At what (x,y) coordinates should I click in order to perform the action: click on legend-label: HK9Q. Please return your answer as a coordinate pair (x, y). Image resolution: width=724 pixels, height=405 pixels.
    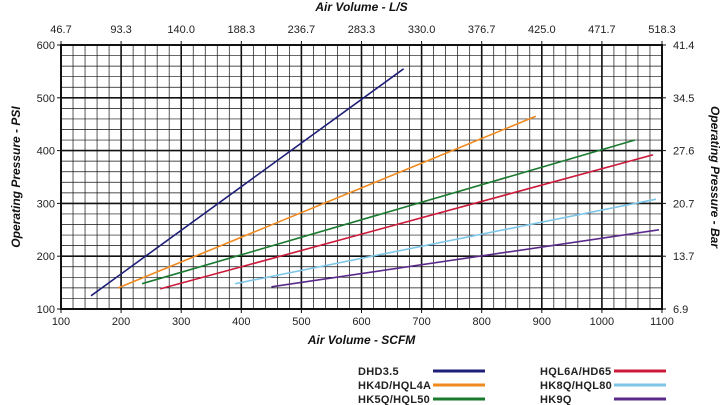
    Looking at the image, I should click on (556, 399).